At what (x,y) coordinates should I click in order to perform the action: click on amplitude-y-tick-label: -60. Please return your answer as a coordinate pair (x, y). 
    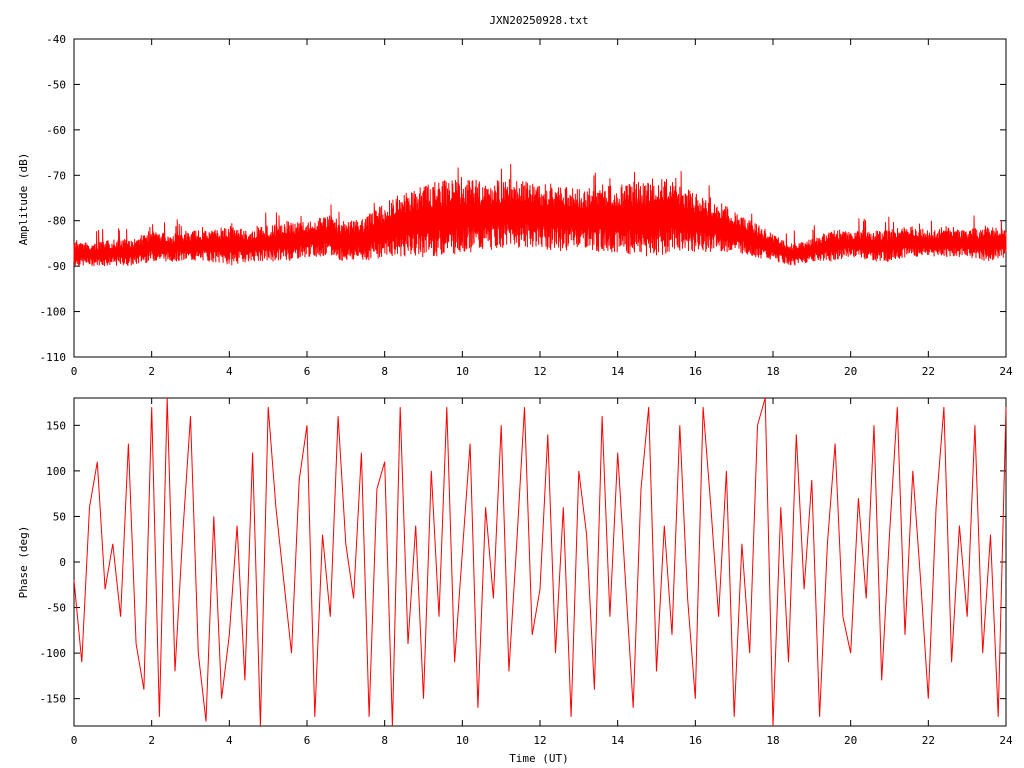
    Looking at the image, I should click on (56, 130).